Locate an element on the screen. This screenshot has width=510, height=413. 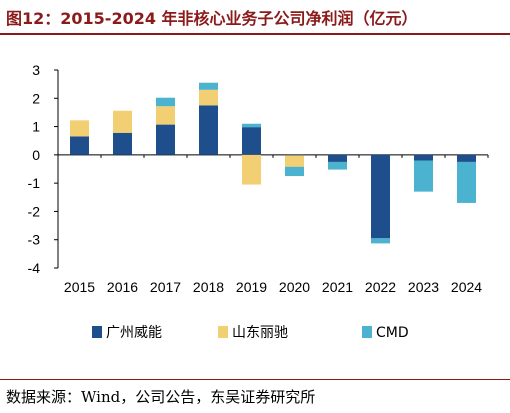
legend-label: 山东丽驰 is located at coordinates (260, 333).